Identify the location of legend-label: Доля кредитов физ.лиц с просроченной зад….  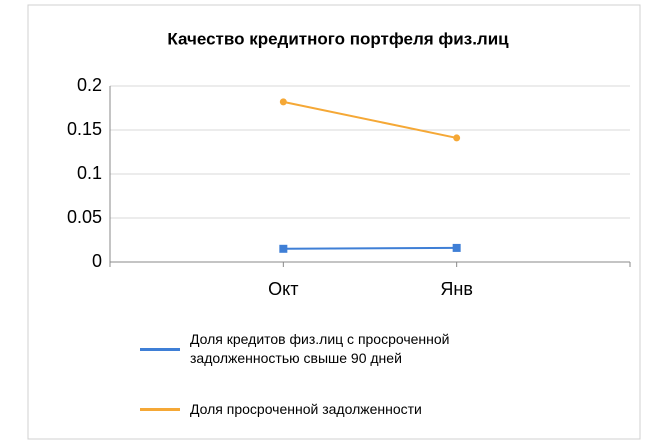
(320, 348).